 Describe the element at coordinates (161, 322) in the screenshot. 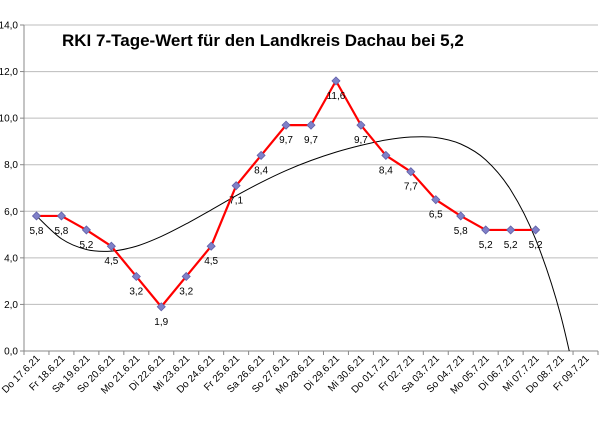

I see `data-label: 1,9` at that location.